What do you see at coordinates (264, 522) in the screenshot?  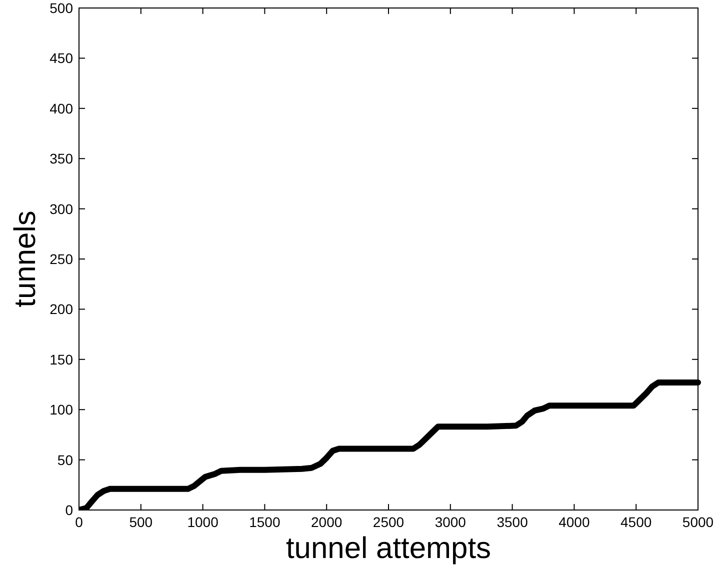 I see `x-tick-label: 1500` at bounding box center [264, 522].